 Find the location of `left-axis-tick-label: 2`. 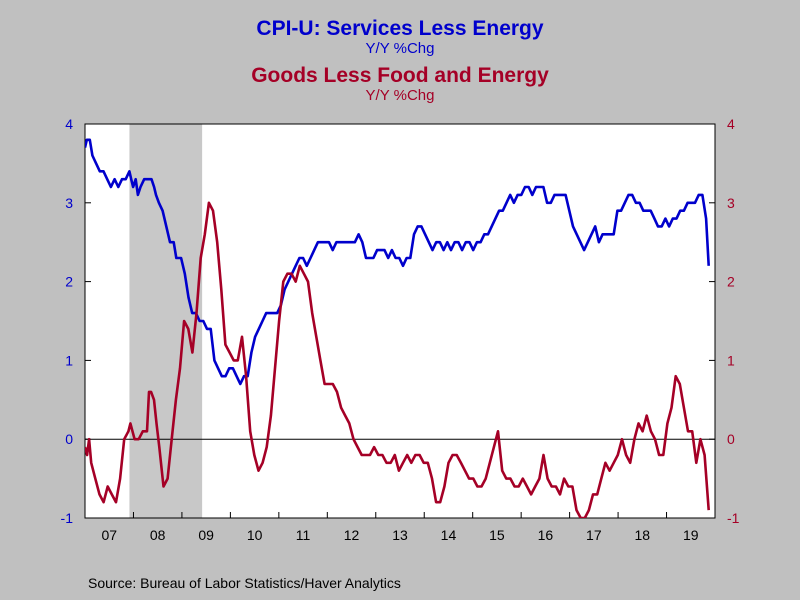

left-axis-tick-label: 2 is located at coordinates (69, 282).